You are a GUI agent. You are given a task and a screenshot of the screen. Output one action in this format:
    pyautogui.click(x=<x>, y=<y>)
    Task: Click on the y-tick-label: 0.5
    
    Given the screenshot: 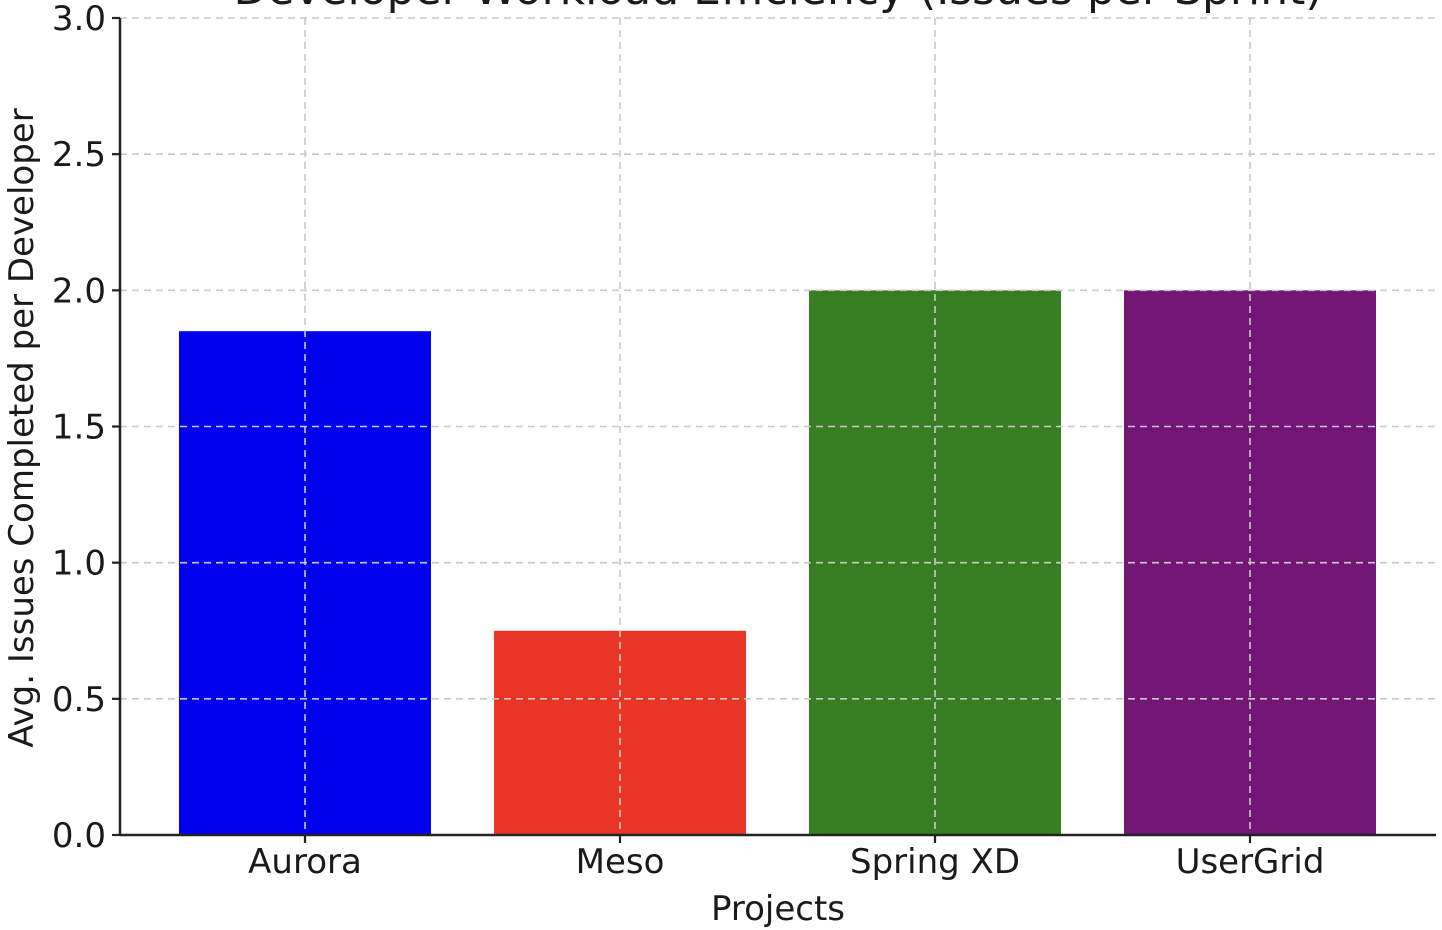 What is the action you would take?
    pyautogui.click(x=79, y=700)
    